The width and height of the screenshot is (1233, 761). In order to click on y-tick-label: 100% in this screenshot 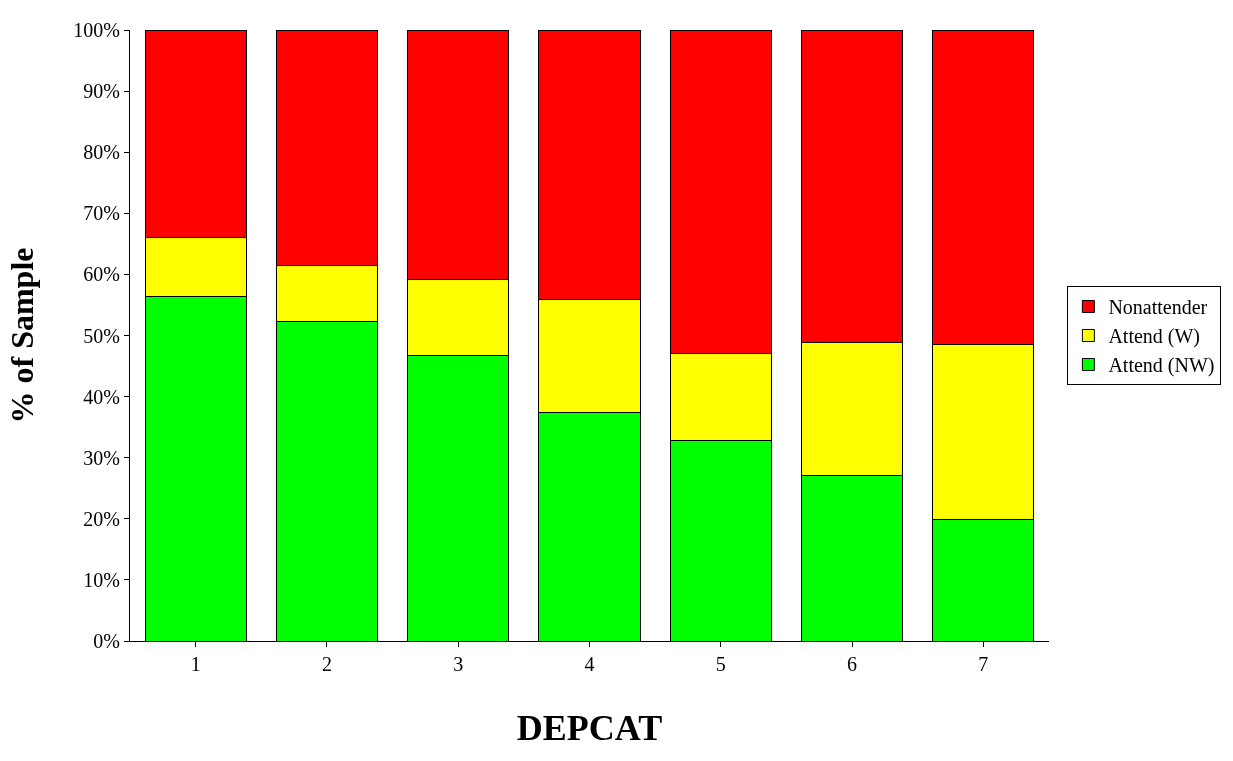, I will do `click(96, 30)`.